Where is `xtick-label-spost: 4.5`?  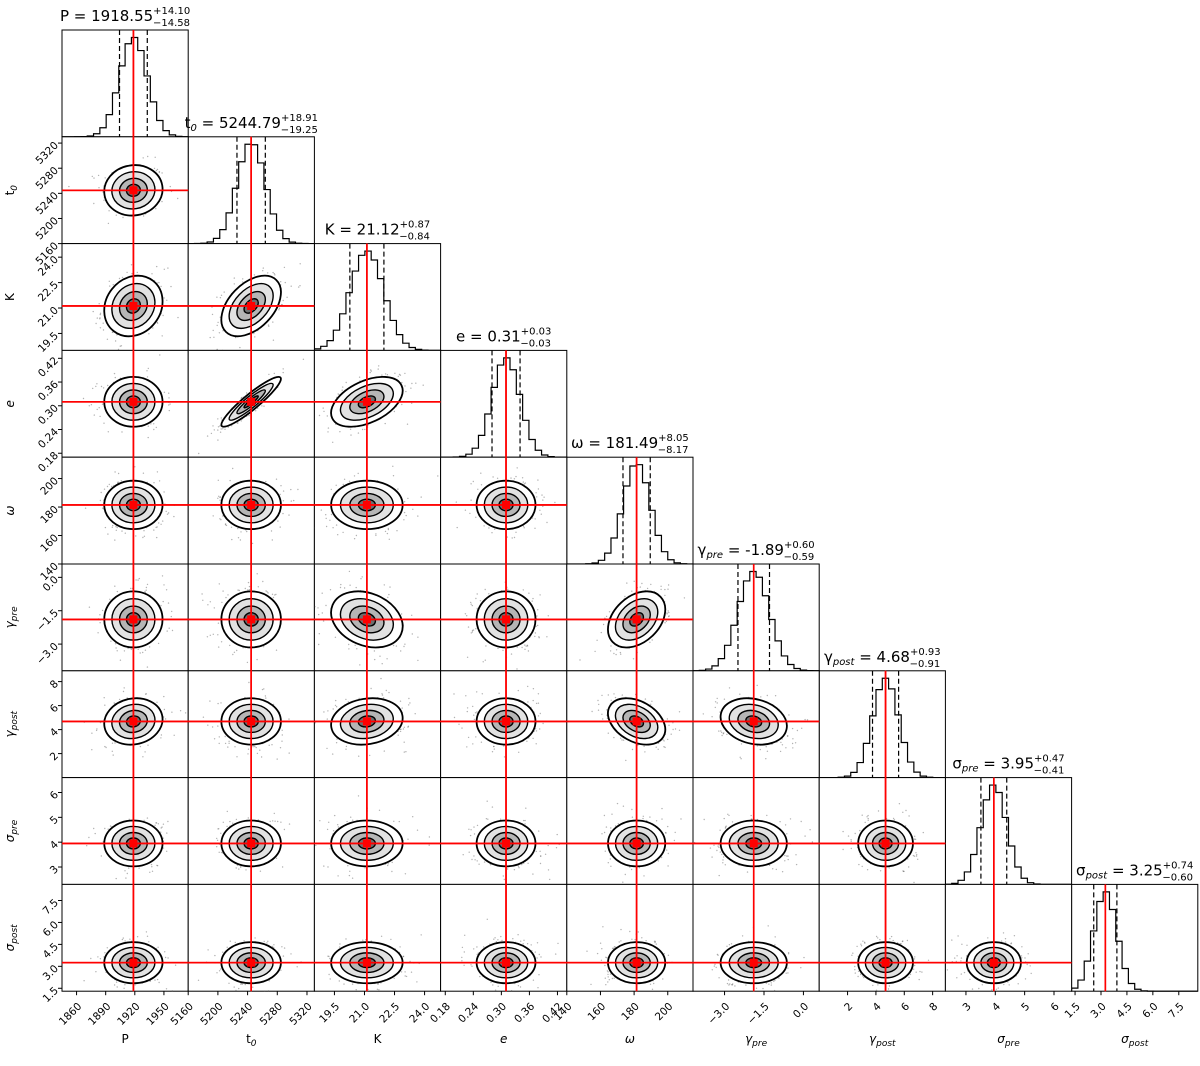
xtick-label-spost: 4.5 is located at coordinates (1124, 1010).